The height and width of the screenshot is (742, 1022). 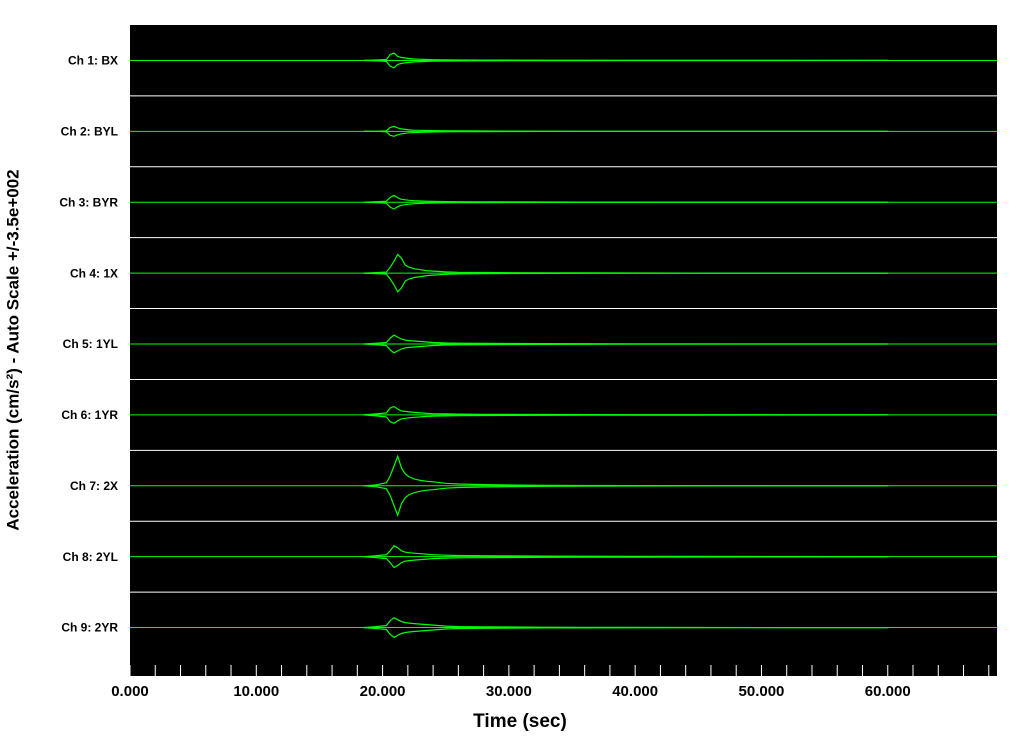 I want to click on channel-label: Ch 7: 2X, so click(x=94, y=486).